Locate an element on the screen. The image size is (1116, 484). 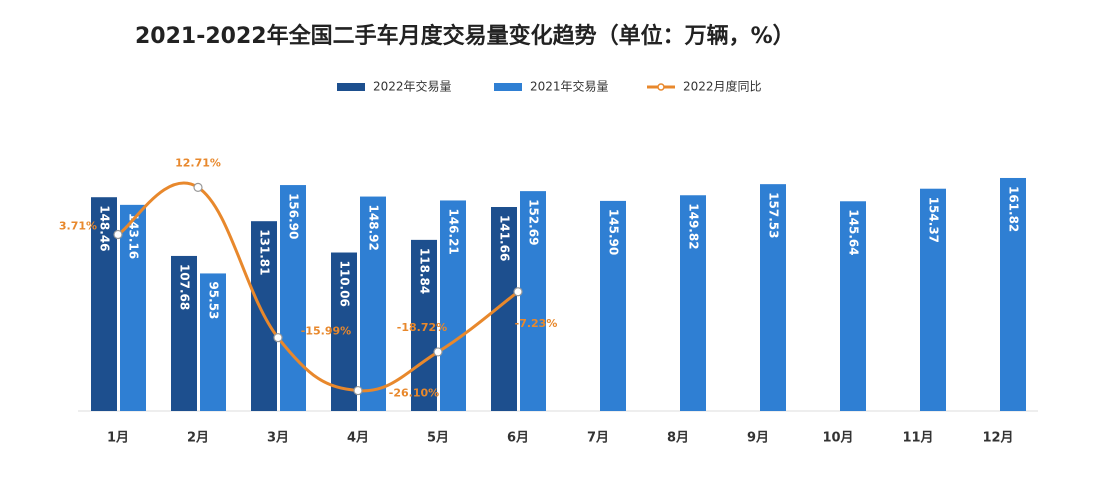
line-value-label: -26.10% is located at coordinates (414, 393).